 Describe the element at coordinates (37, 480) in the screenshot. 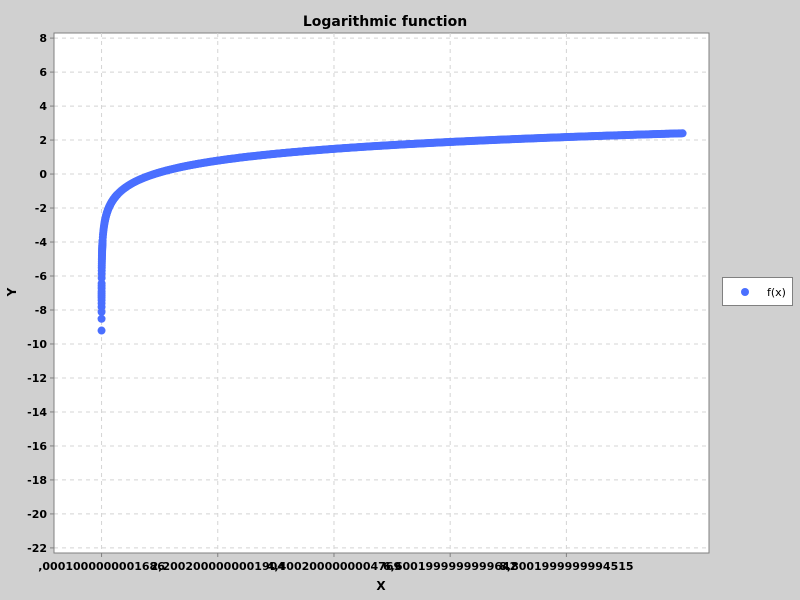

I see `y-tick-label: -18` at that location.